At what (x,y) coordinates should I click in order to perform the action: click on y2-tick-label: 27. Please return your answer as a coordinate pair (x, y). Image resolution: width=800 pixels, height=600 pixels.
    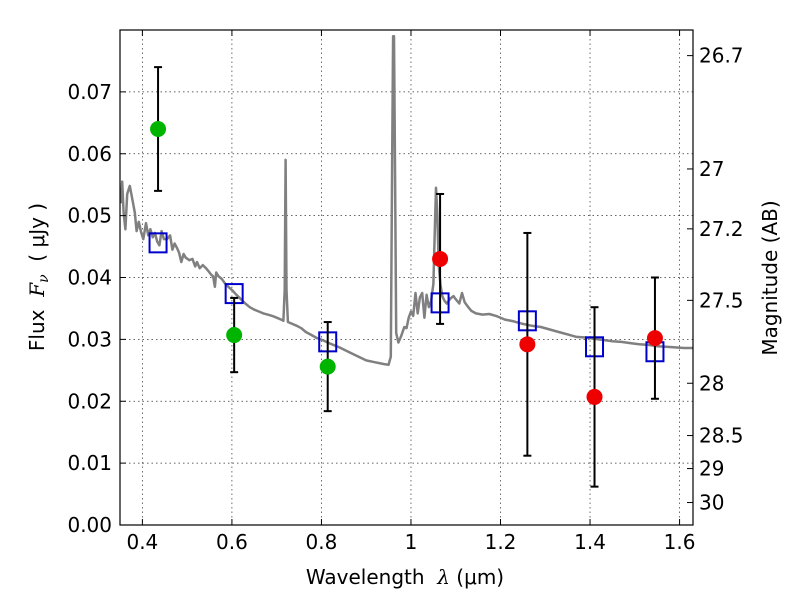
    Looking at the image, I should click on (711, 169).